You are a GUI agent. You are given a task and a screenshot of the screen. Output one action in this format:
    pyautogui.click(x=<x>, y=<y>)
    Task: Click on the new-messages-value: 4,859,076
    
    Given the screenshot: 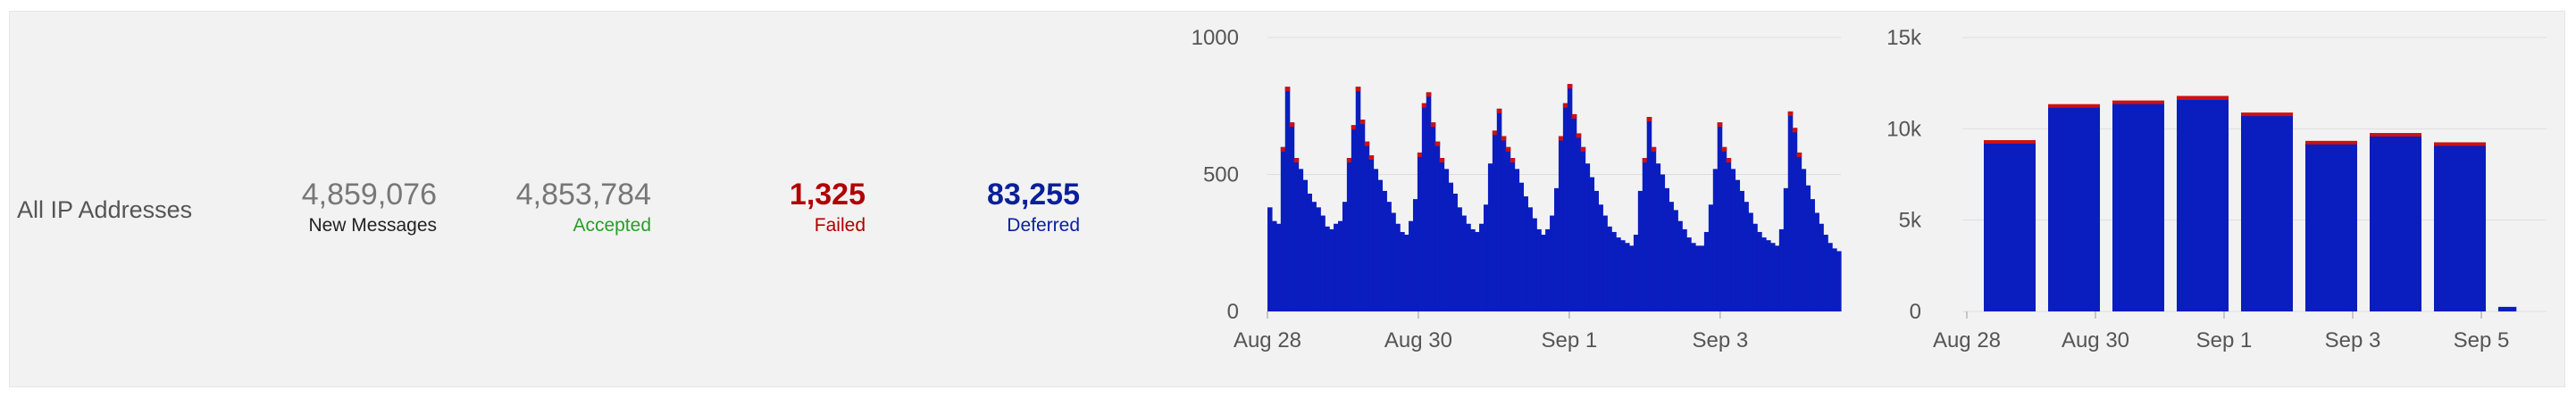 What is the action you would take?
    pyautogui.click(x=369, y=195)
    